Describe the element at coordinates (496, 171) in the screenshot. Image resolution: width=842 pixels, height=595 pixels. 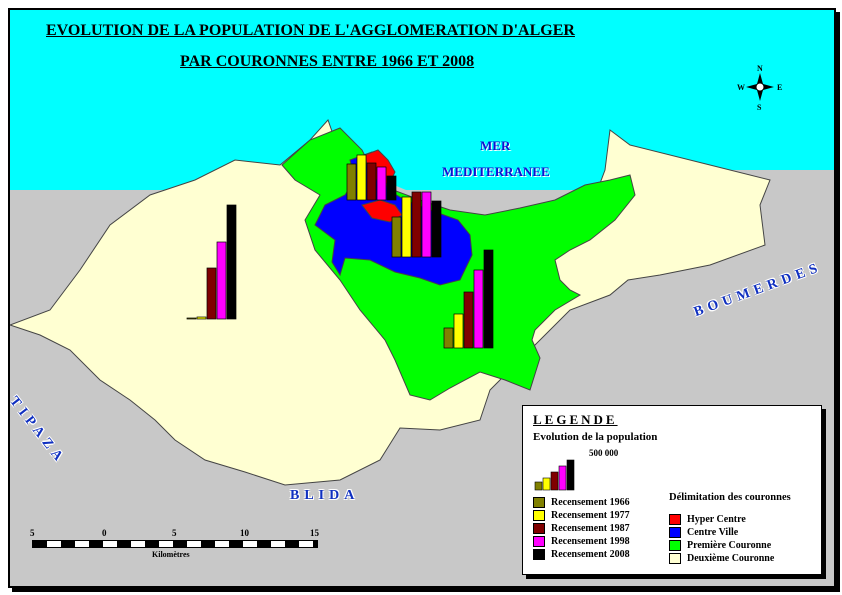
I see `sea-label-mediterranee: MEDITERRANEE` at that location.